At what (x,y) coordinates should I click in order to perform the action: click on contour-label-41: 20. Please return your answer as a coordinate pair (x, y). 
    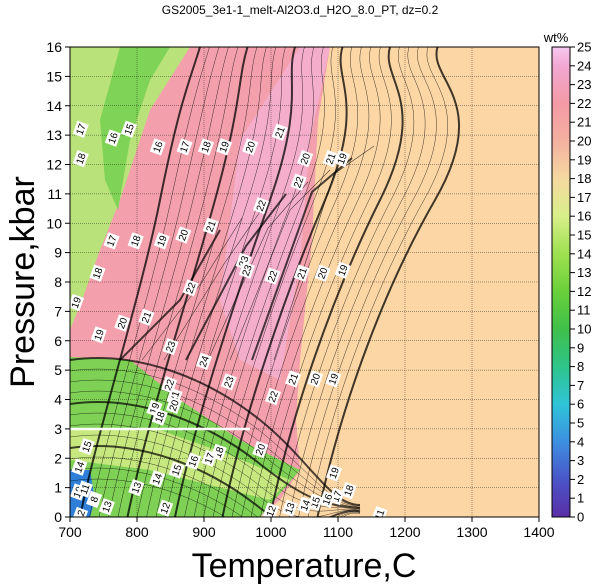
    Looking at the image, I should click on (173, 405).